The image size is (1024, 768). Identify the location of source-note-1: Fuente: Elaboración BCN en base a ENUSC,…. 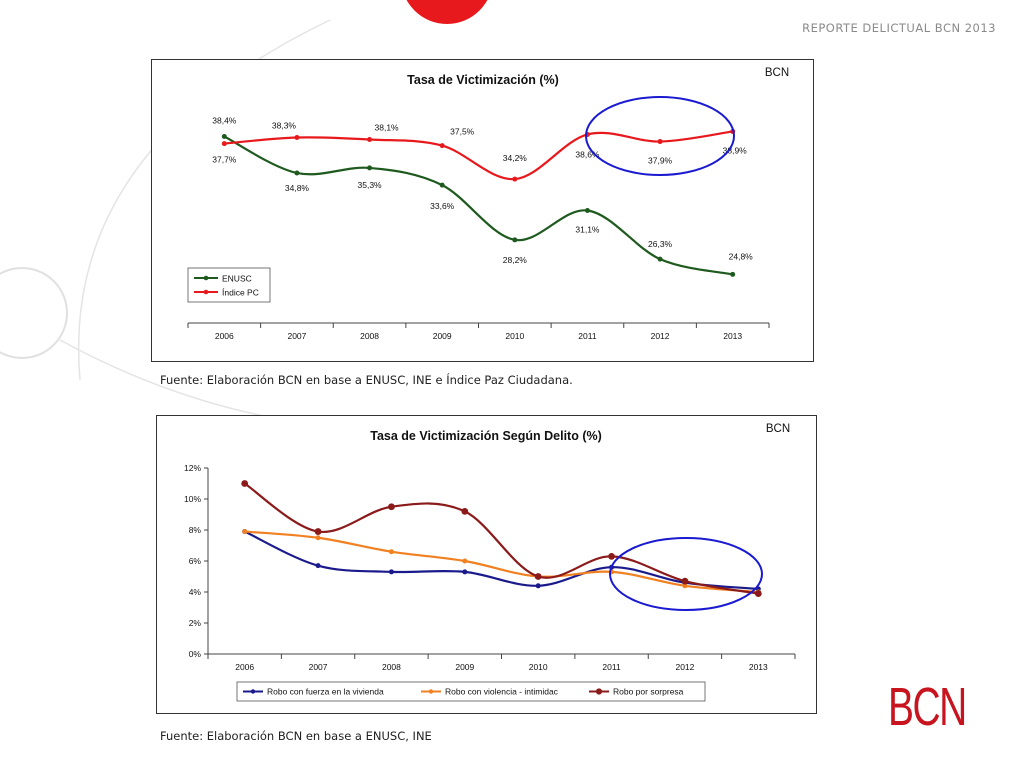
(366, 380).